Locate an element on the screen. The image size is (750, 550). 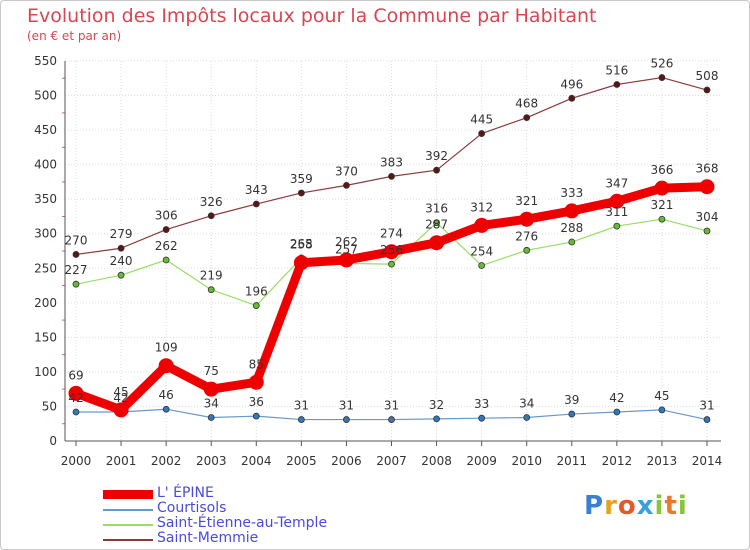
x-tick-label: 2008 is located at coordinates (436, 461).